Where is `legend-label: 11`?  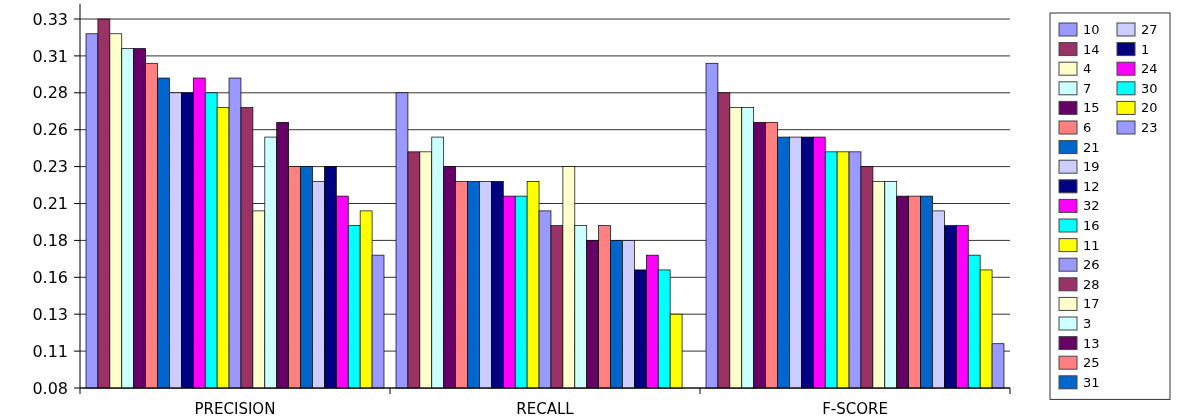
legend-label: 11 is located at coordinates (1091, 245).